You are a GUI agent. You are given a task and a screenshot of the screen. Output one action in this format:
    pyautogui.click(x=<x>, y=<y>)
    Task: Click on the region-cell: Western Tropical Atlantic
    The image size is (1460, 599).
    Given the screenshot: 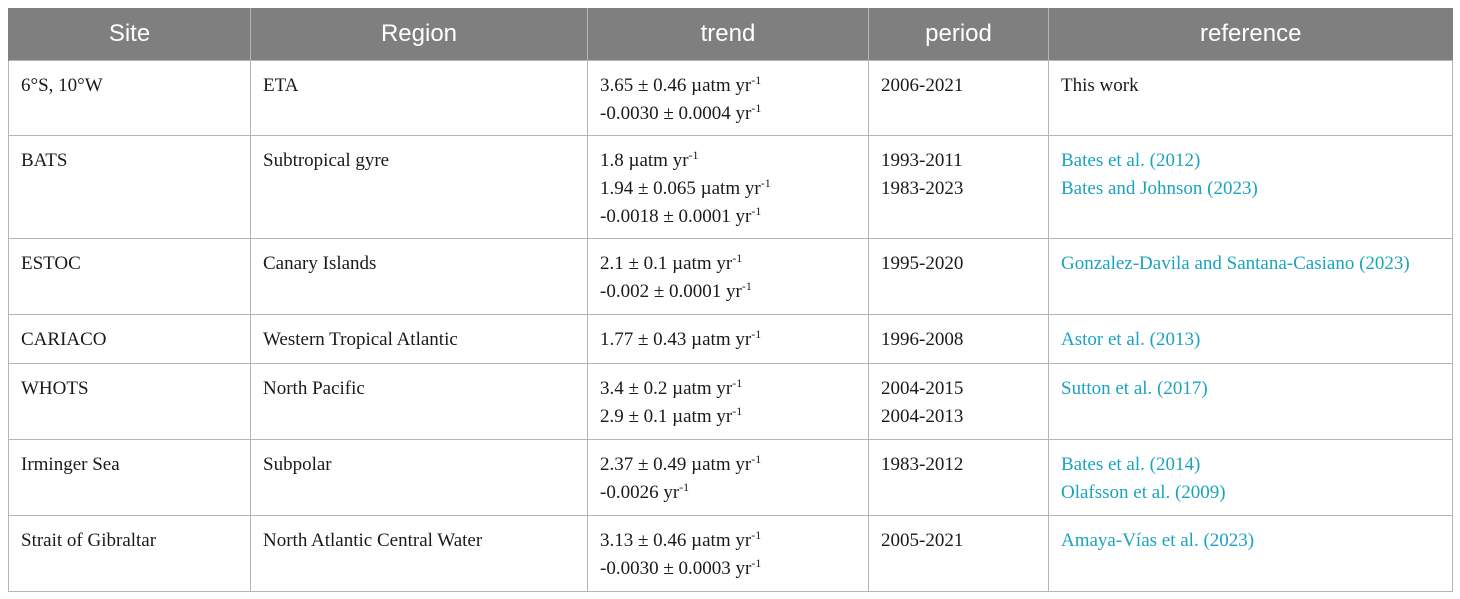 What is the action you would take?
    pyautogui.click(x=419, y=339)
    